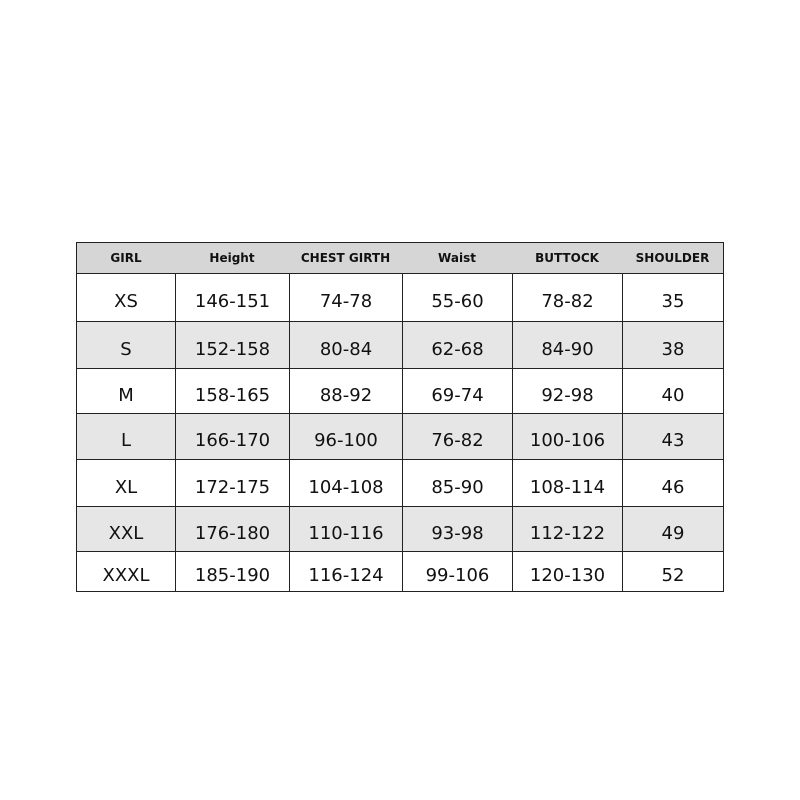 The image size is (800, 800). Describe the element at coordinates (672, 297) in the screenshot. I see `table-cell: 35` at that location.